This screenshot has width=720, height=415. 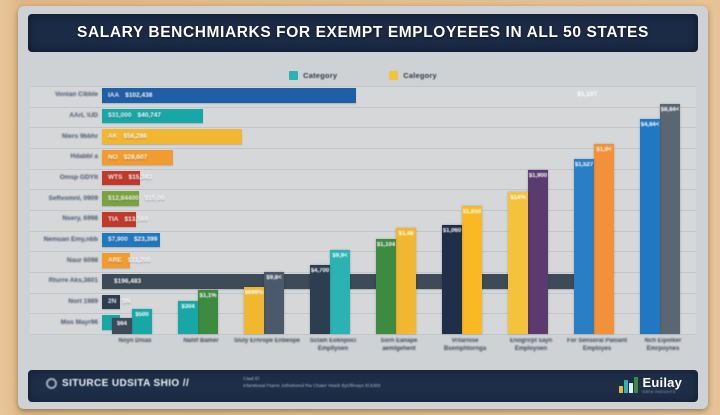 I want to click on x-axis-label: Enogrirpt sayn Employoen, so click(x=531, y=345).